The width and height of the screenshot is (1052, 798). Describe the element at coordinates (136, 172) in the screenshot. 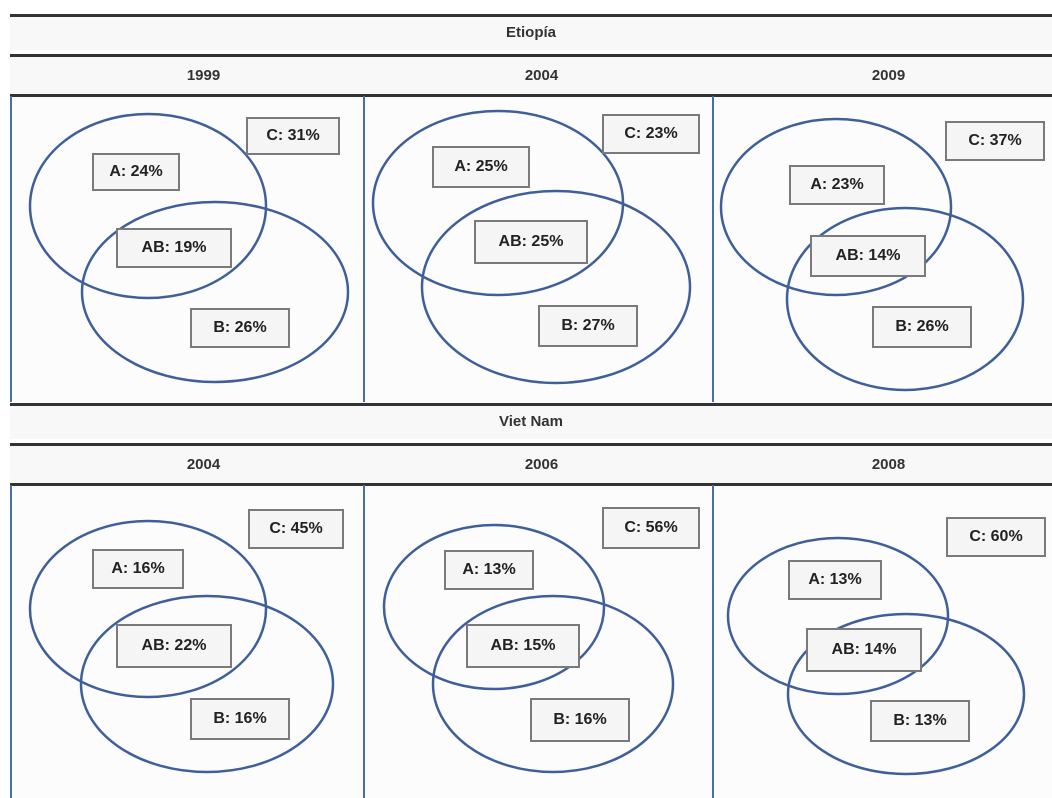

I see `region-label-a: A: 24%` at that location.